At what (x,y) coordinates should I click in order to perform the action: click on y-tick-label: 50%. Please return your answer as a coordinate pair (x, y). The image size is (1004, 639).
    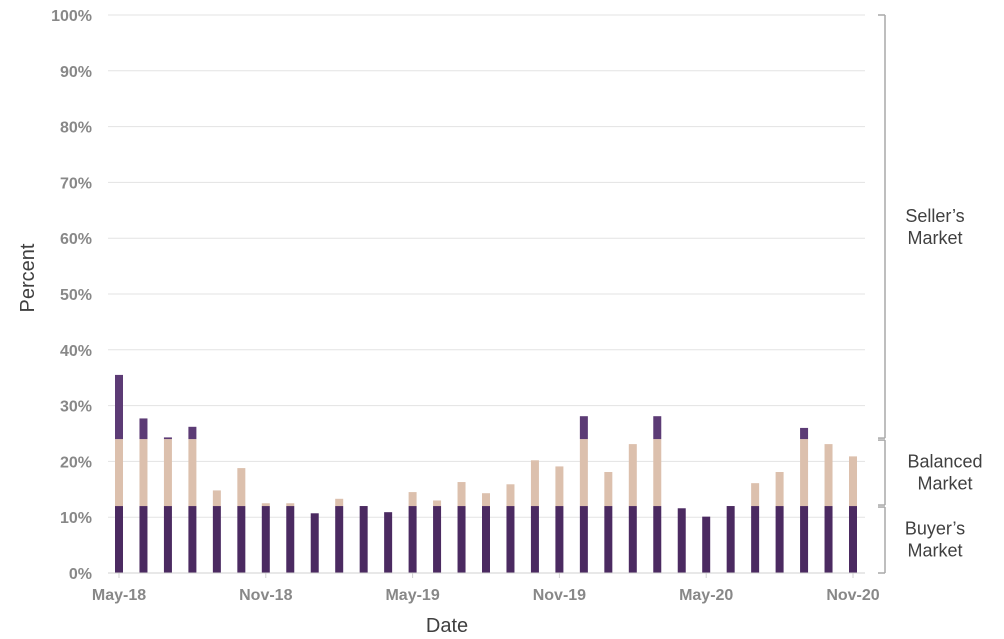
    Looking at the image, I should click on (76, 295).